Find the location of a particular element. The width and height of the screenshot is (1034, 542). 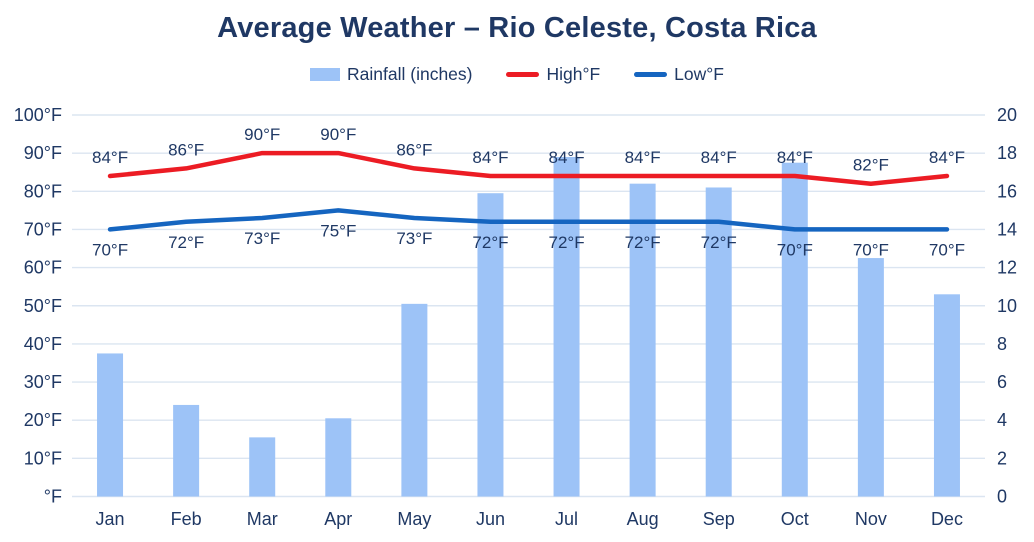

high-temp-label-feb: 86°F is located at coordinates (186, 149).